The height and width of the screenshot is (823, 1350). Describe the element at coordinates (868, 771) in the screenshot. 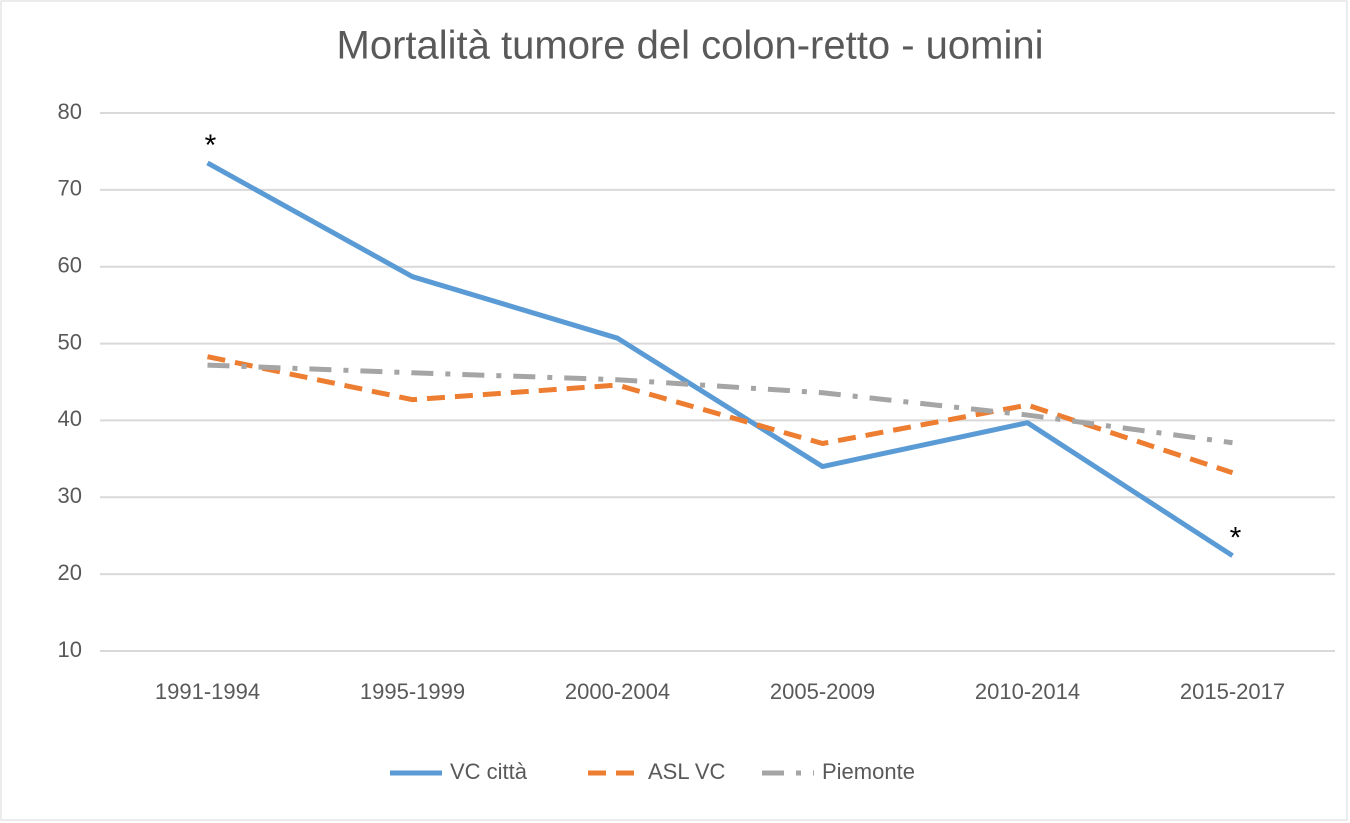

I see `legend-label: Piemonte` at that location.